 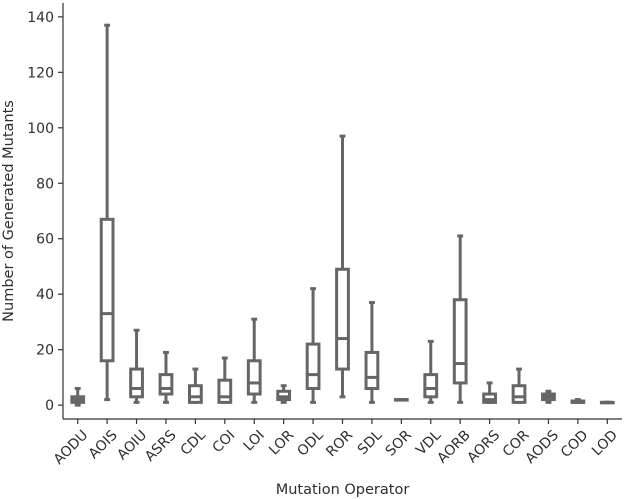 What do you see at coordinates (103, 444) in the screenshot?
I see `x-tick-label: AOIS` at bounding box center [103, 444].